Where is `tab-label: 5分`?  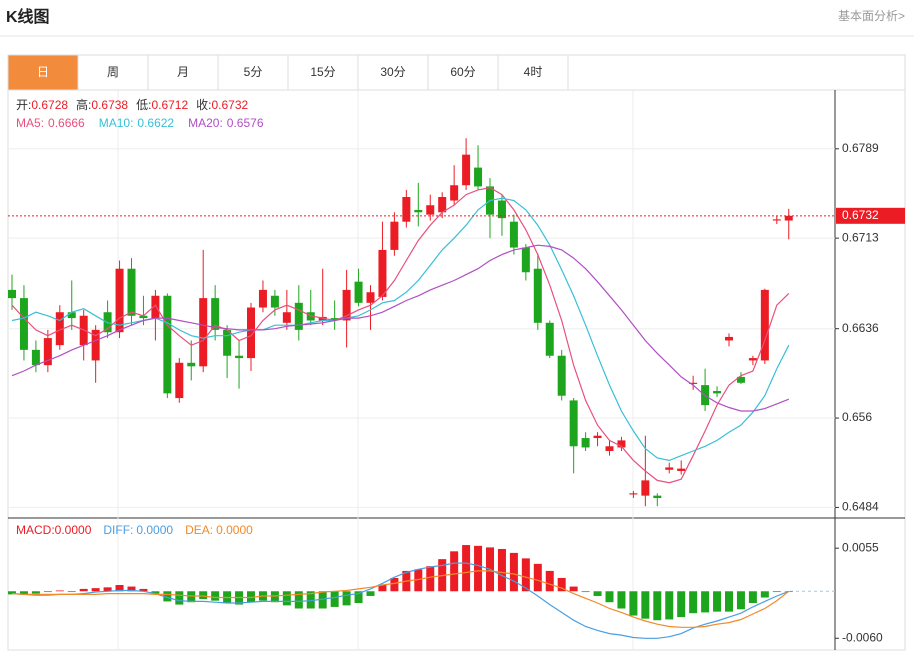
tab-label: 5分 is located at coordinates (253, 72).